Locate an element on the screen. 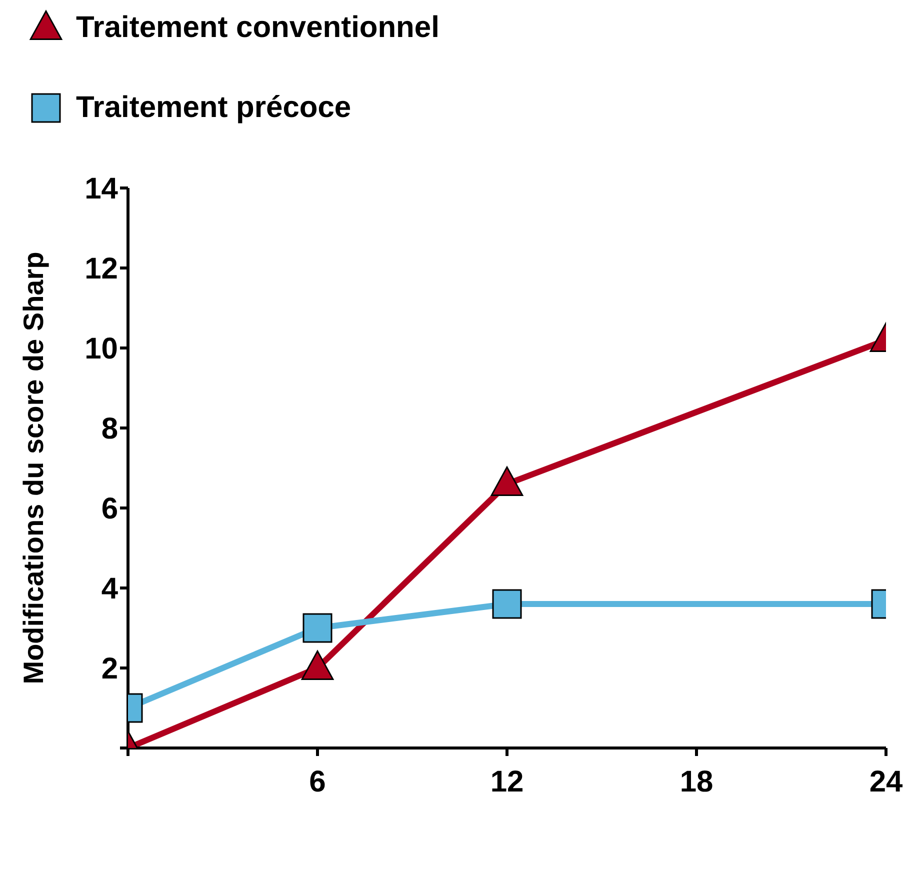  y-tick-label: 4 is located at coordinates (109, 589).